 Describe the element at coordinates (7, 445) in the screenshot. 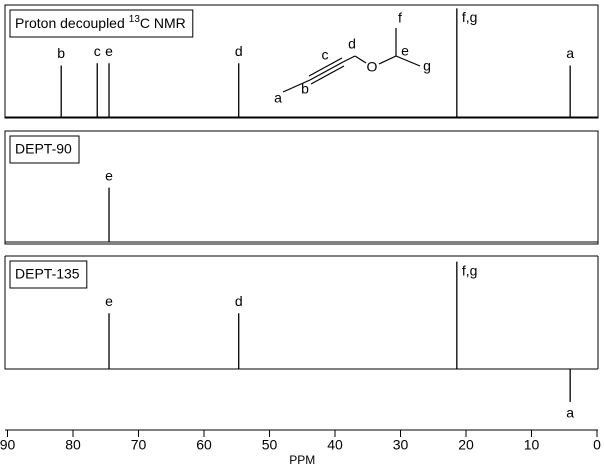

I see `x-tick-label: 90` at that location.